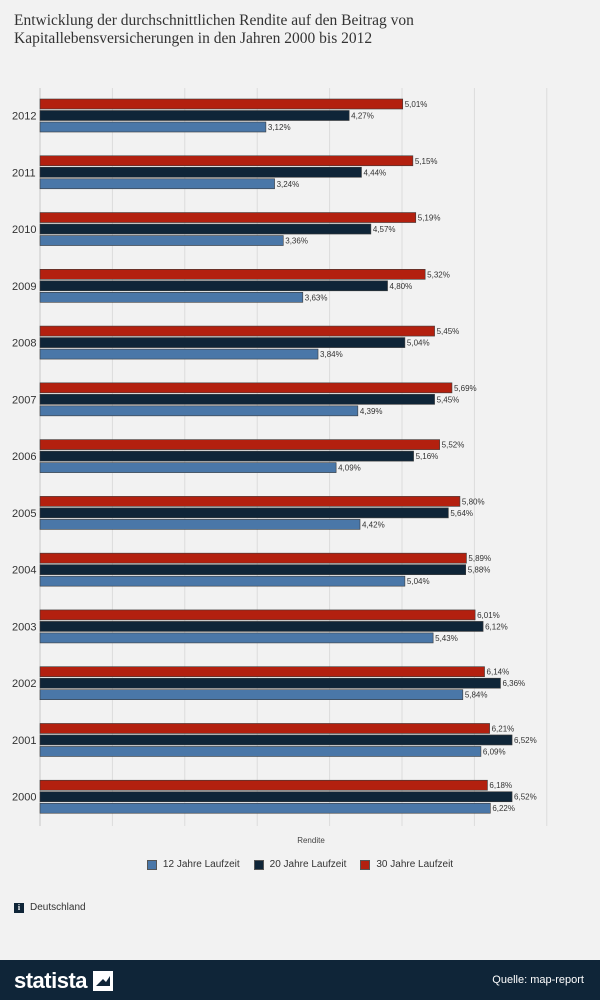  What do you see at coordinates (51, 980) in the screenshot?
I see `brand-name: statista` at bounding box center [51, 980].